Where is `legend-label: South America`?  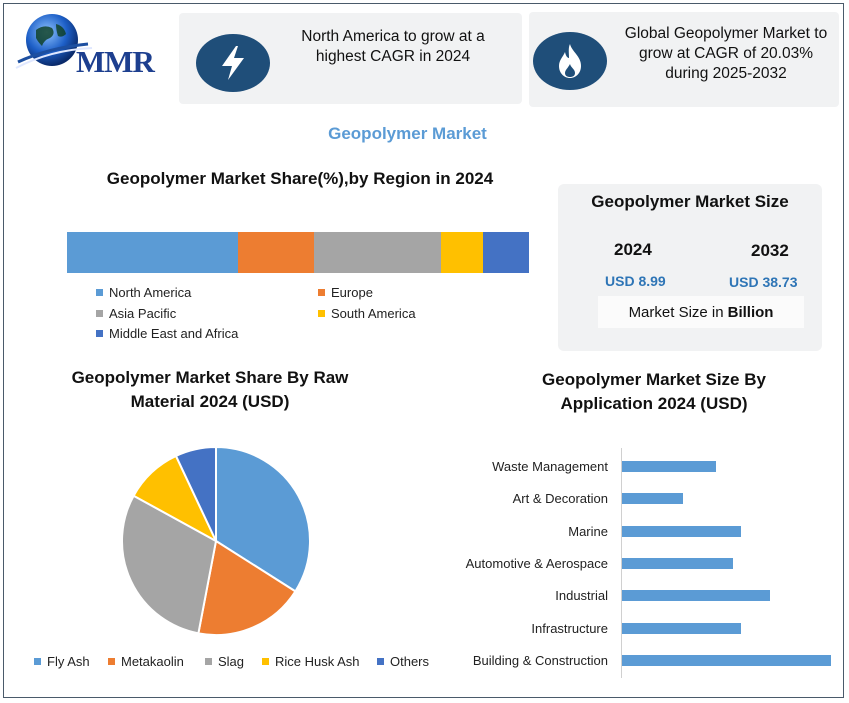 legend-label: South America is located at coordinates (373, 313).